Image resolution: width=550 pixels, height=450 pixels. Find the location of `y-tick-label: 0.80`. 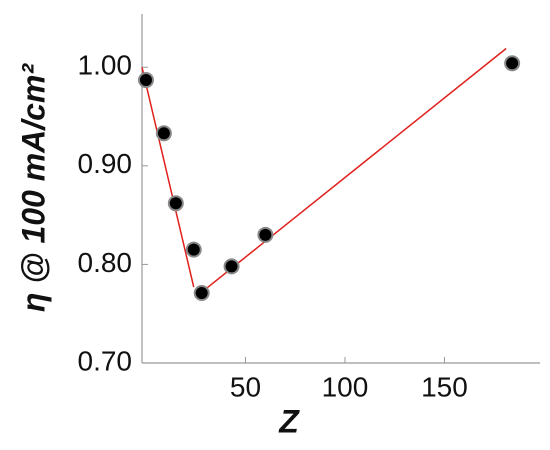

y-tick-label: 0.80 is located at coordinates (105, 262).